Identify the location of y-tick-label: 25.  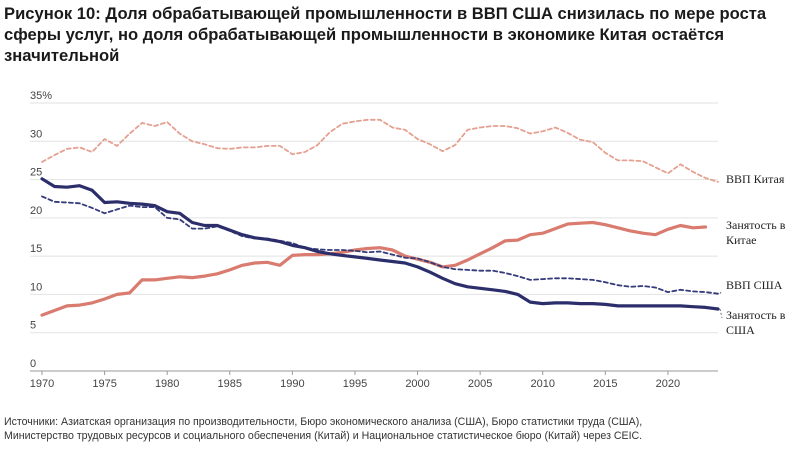
(36, 173).